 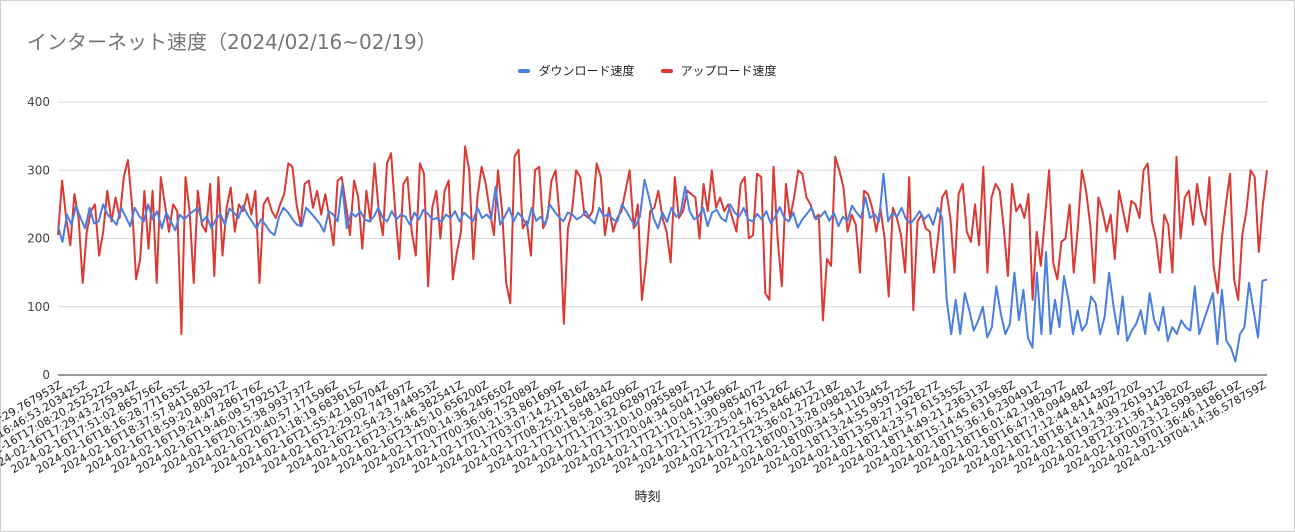 What do you see at coordinates (647, 497) in the screenshot?
I see `x-axis-title: 時刻` at bounding box center [647, 497].